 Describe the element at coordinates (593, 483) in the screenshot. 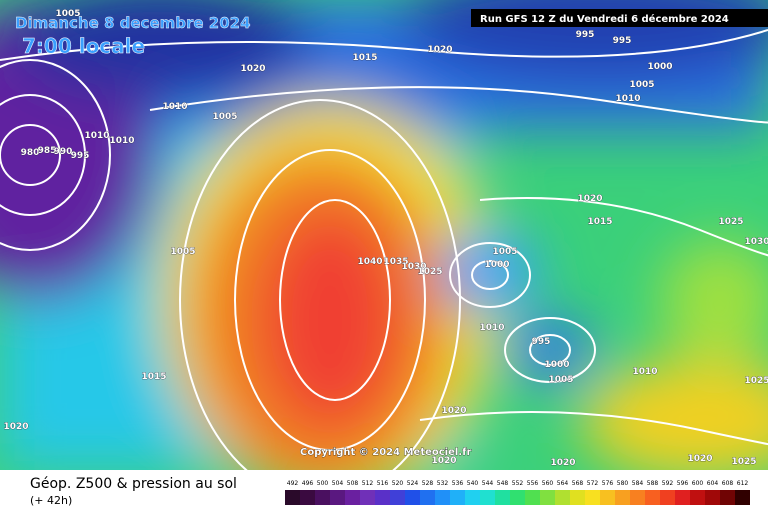

I see `scale-label: 572` at that location.